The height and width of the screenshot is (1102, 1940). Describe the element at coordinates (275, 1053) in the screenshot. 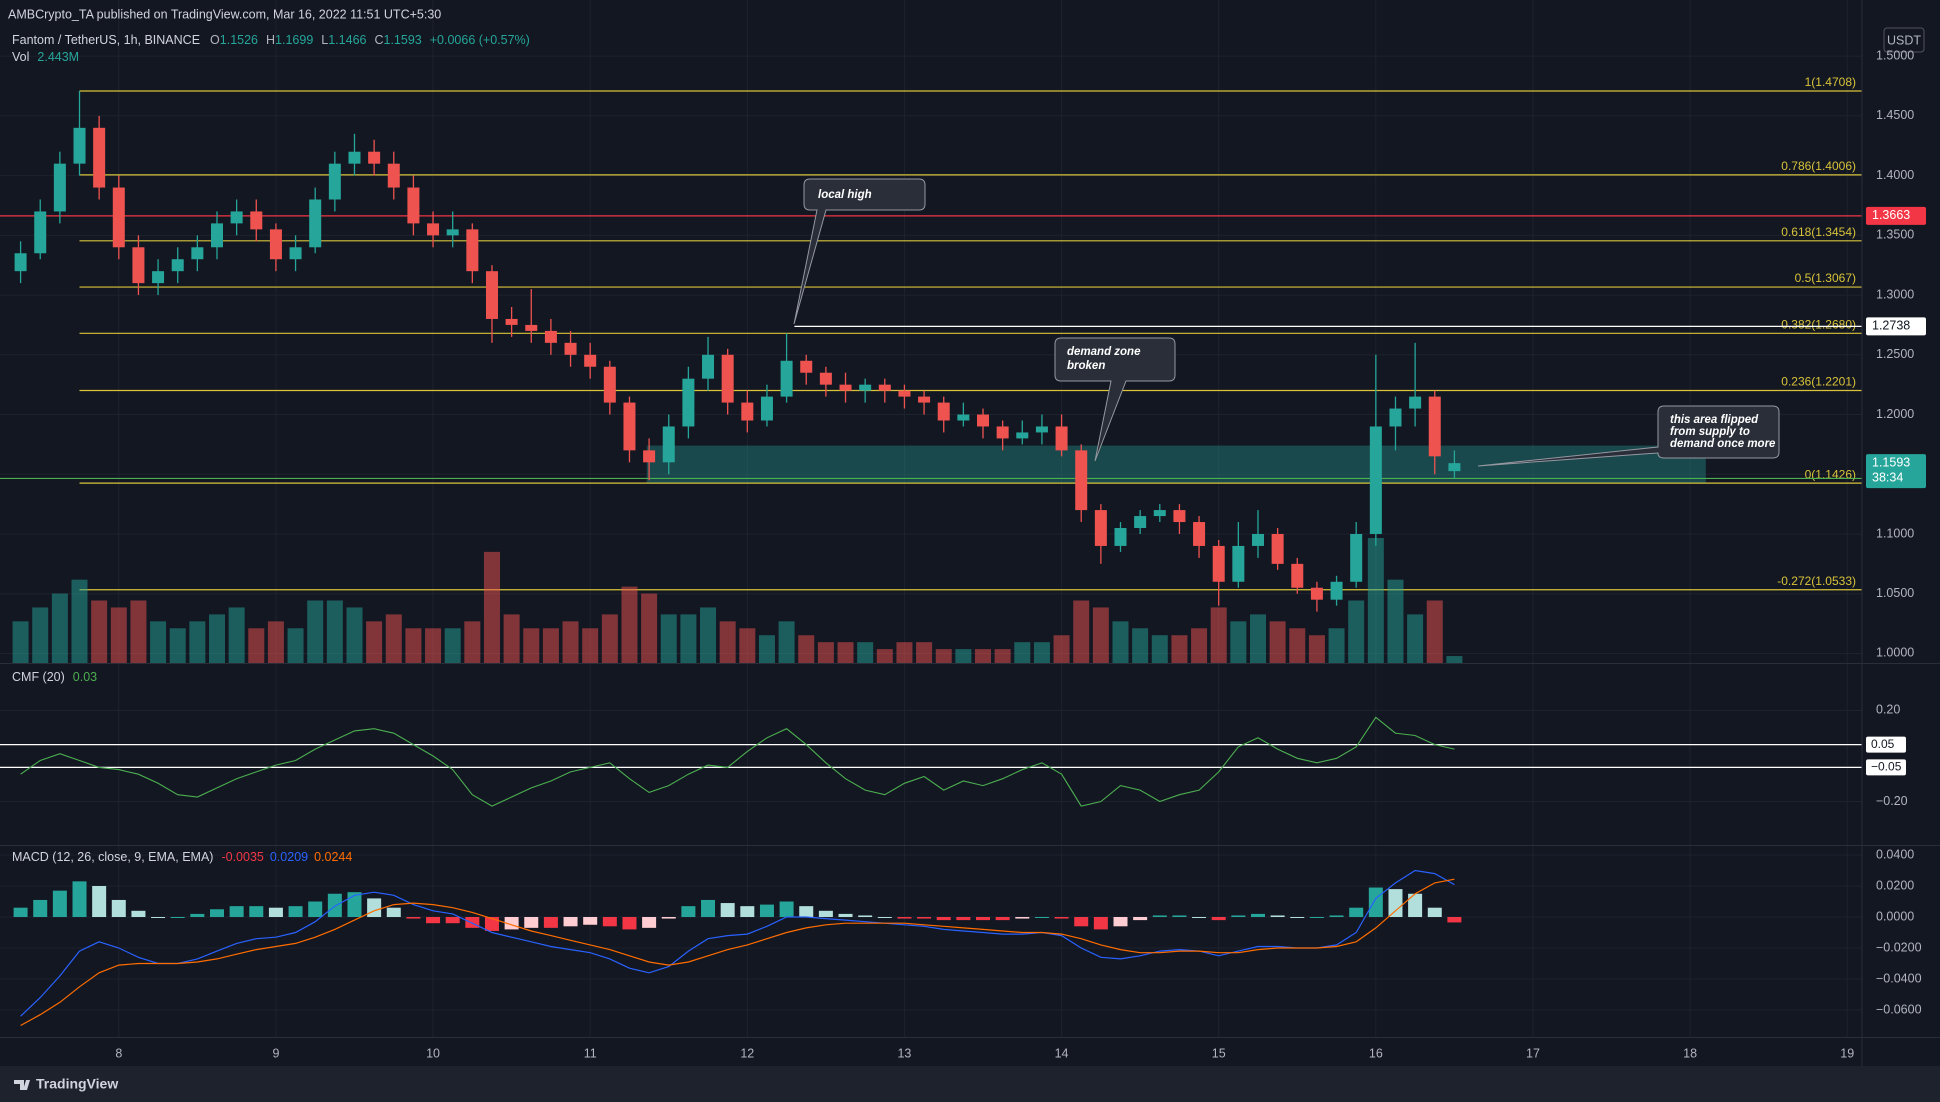

I see `x-tick-label: 9` at that location.